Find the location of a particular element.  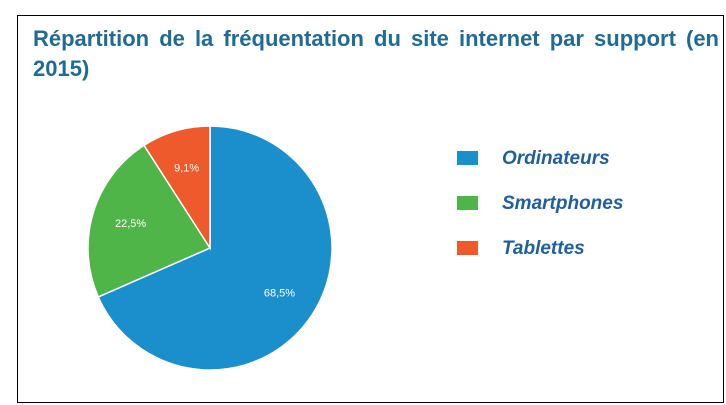

legend-label: Tablettes is located at coordinates (543, 248).